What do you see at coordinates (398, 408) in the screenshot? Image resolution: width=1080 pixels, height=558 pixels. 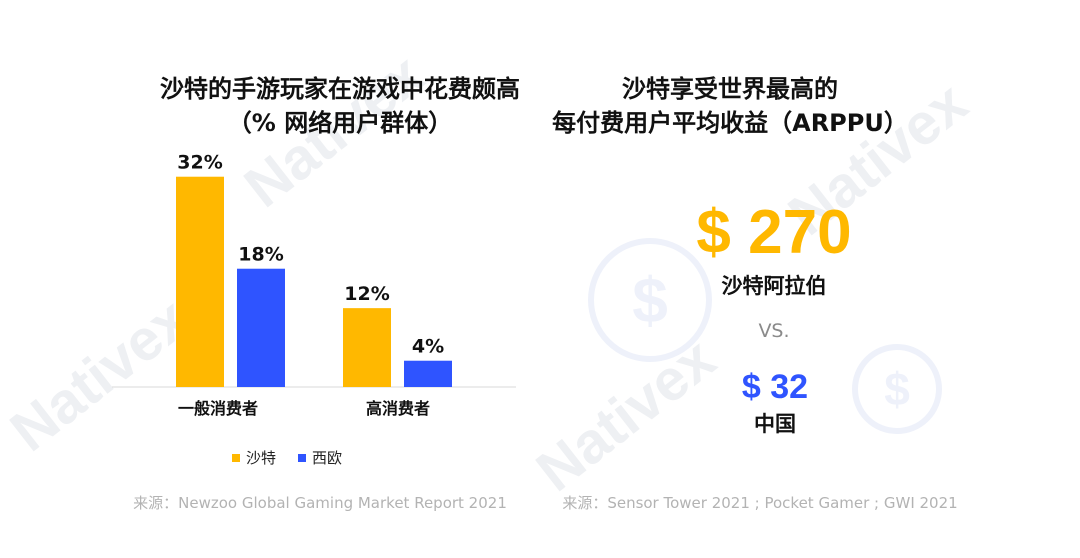 I see `category-label: 高消费者` at bounding box center [398, 408].